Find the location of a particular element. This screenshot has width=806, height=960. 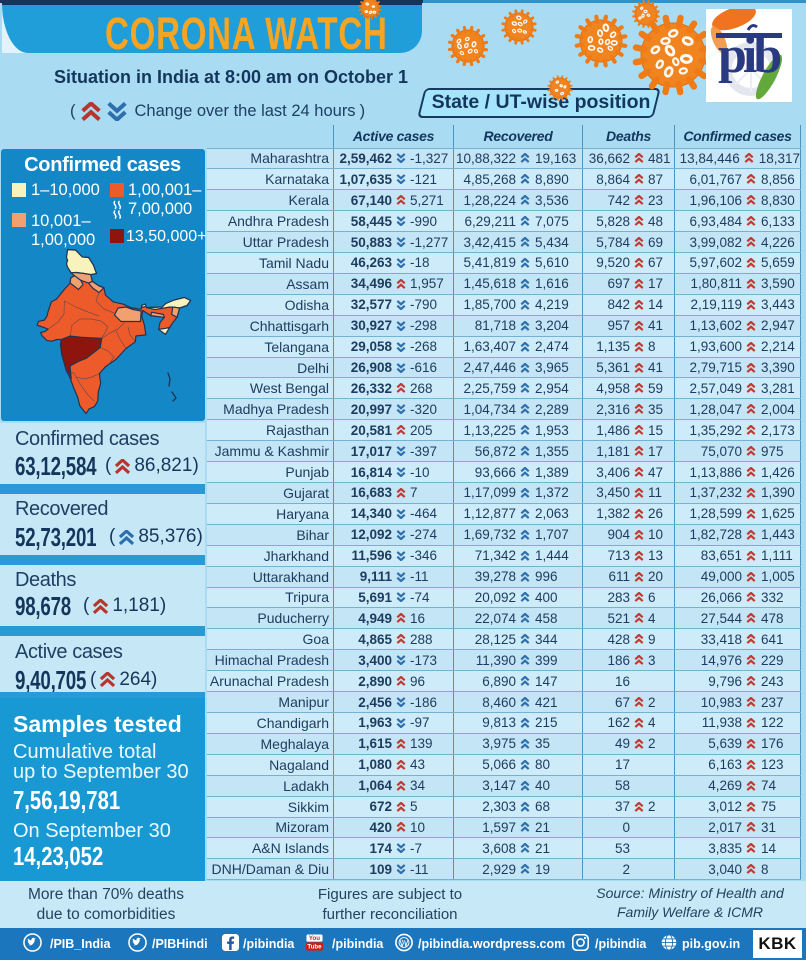

svg-text: Tube is located at coordinates (314, 947).